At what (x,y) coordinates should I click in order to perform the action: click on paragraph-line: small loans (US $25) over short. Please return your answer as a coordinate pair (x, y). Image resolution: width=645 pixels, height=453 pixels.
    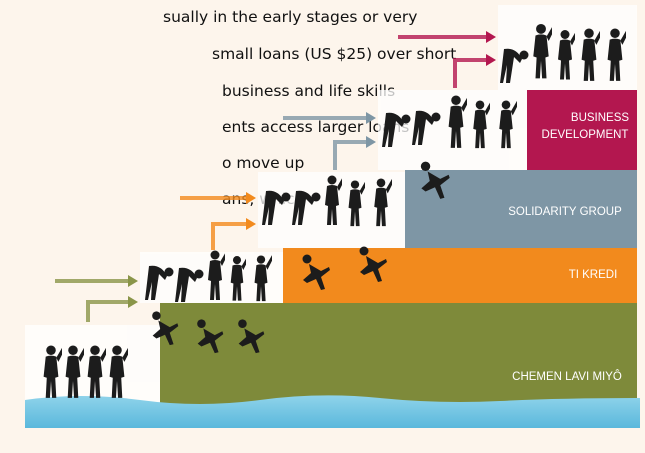
    Looking at the image, I should click on (334, 54).